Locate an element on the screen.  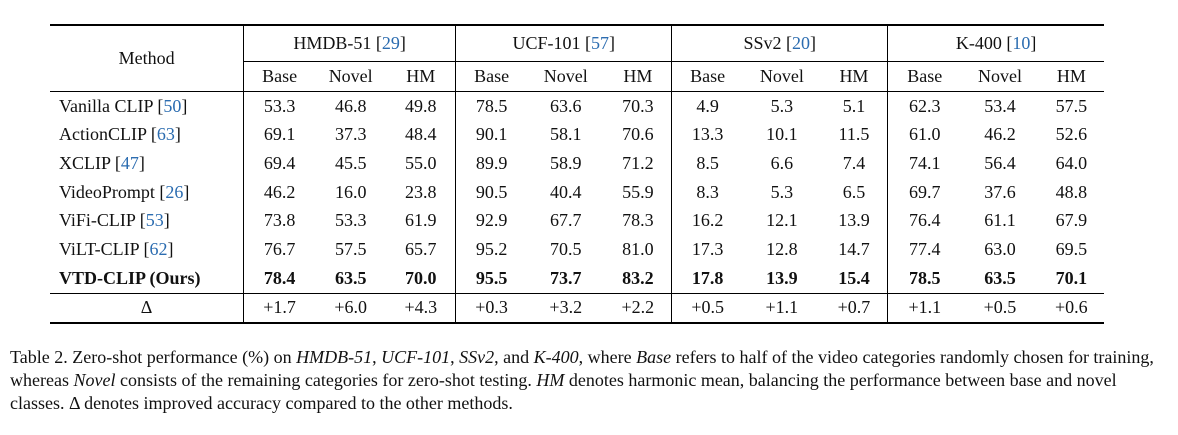
value-cell: +4.3 is located at coordinates (421, 308).